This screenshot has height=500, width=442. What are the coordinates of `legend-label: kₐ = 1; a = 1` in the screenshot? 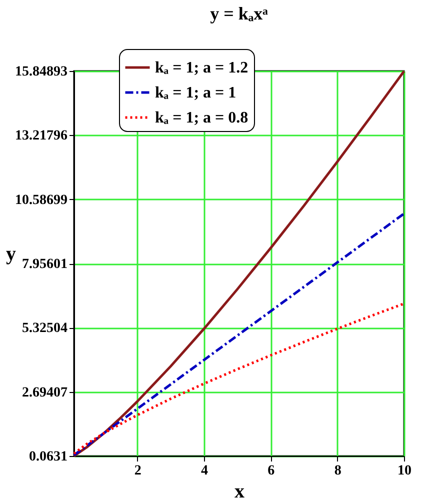 It's located at (195, 93).